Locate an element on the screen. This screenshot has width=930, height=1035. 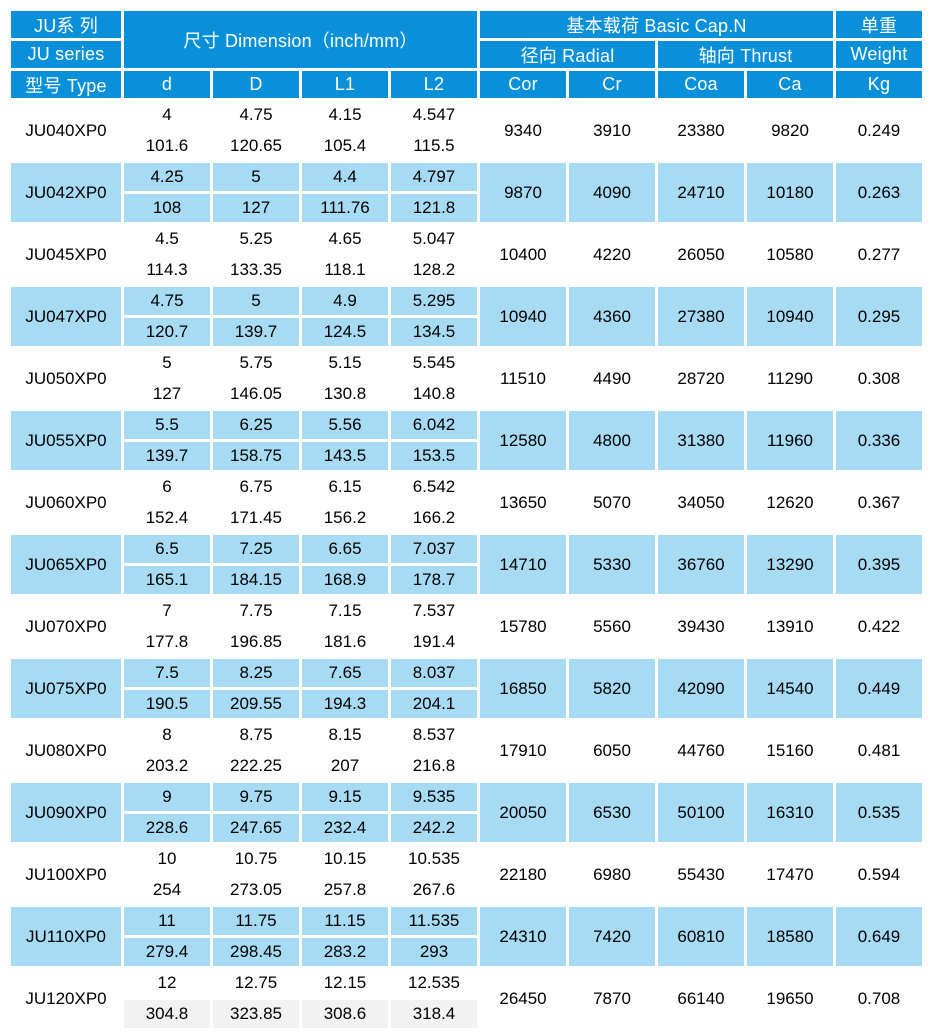
load-cell: 12580 is located at coordinates (523, 440).